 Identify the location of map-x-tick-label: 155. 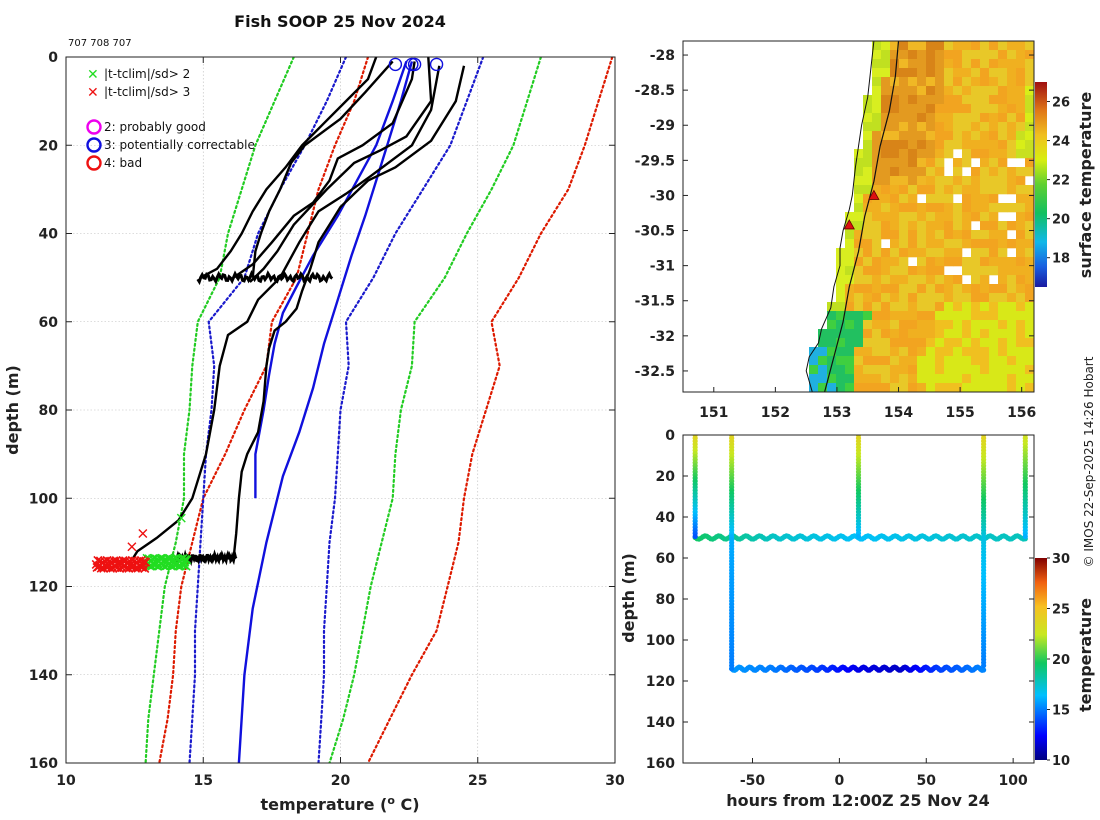
(959, 413).